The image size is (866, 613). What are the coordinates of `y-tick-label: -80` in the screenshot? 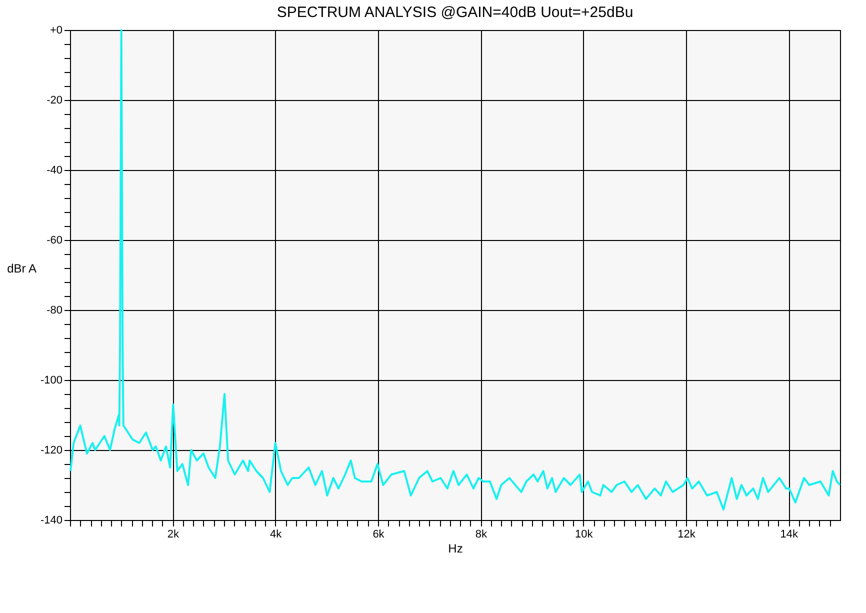 It's located at (54, 310).